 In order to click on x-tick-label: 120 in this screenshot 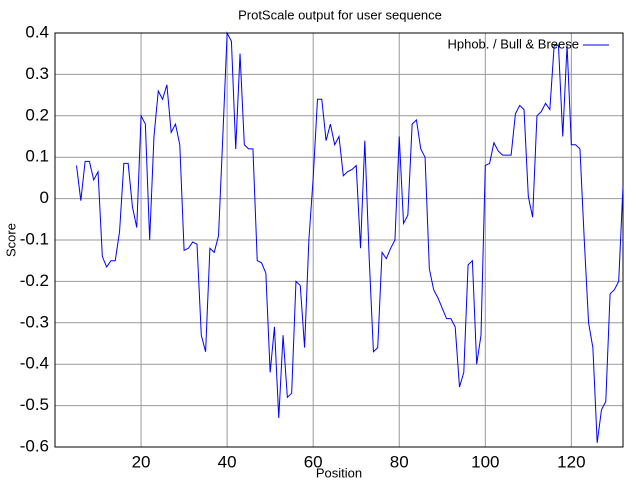, I will do `click(571, 461)`.